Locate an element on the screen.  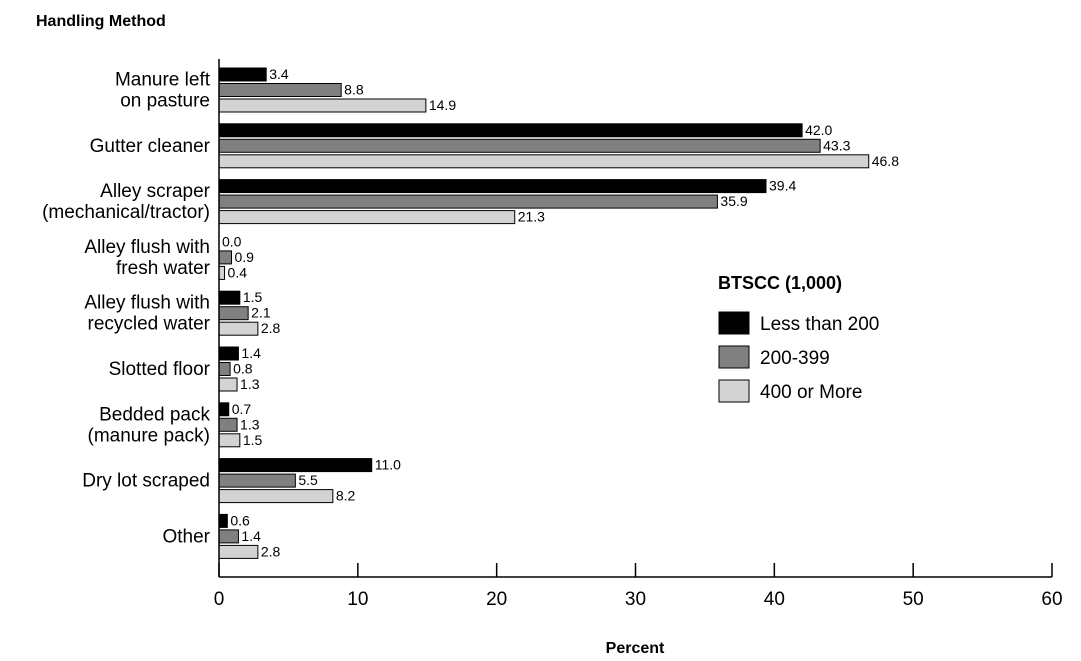
category-label: Bedded pack is located at coordinates (154, 414).